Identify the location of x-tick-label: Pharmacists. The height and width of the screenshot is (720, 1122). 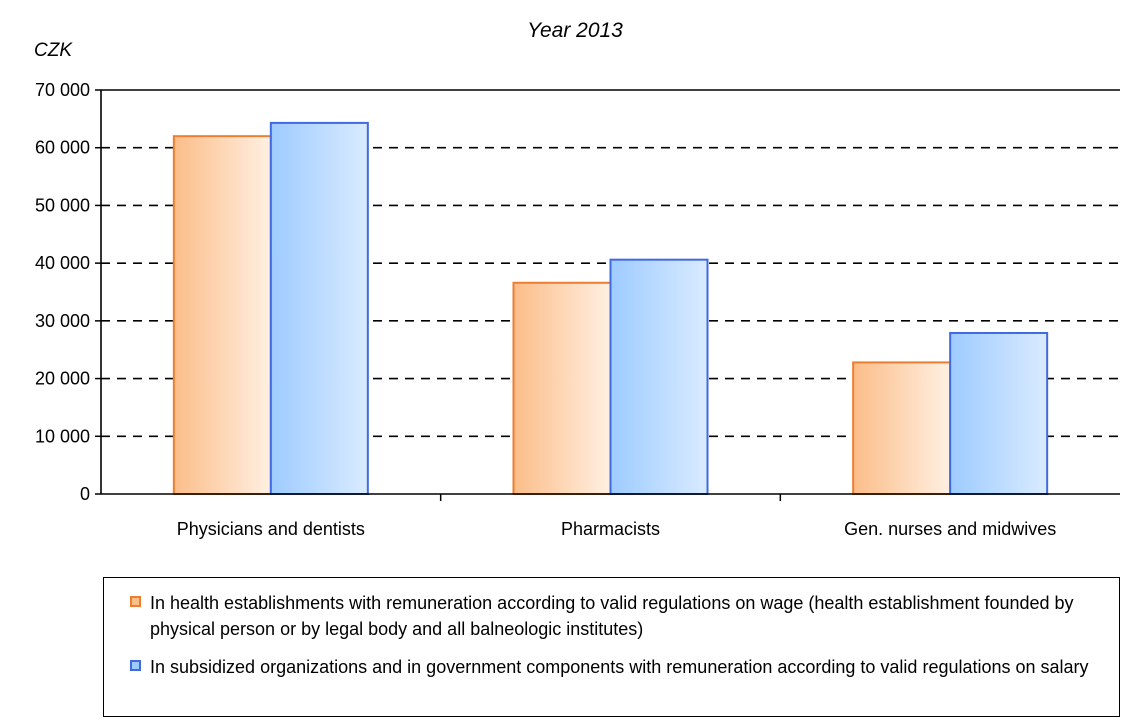
(610, 529).